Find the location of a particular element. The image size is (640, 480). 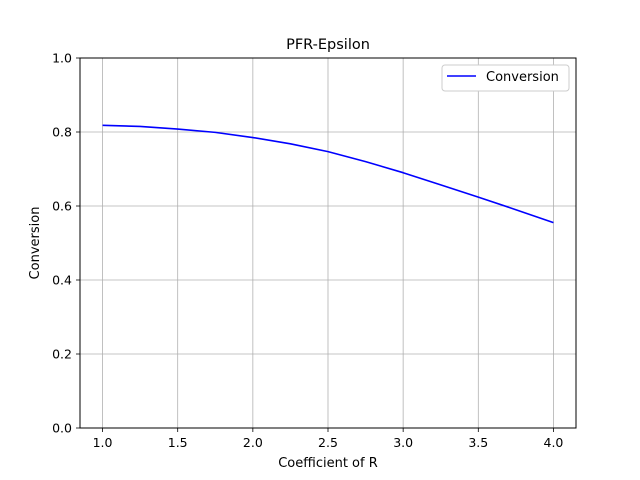

x-tick-label: 2.0 is located at coordinates (253, 442).